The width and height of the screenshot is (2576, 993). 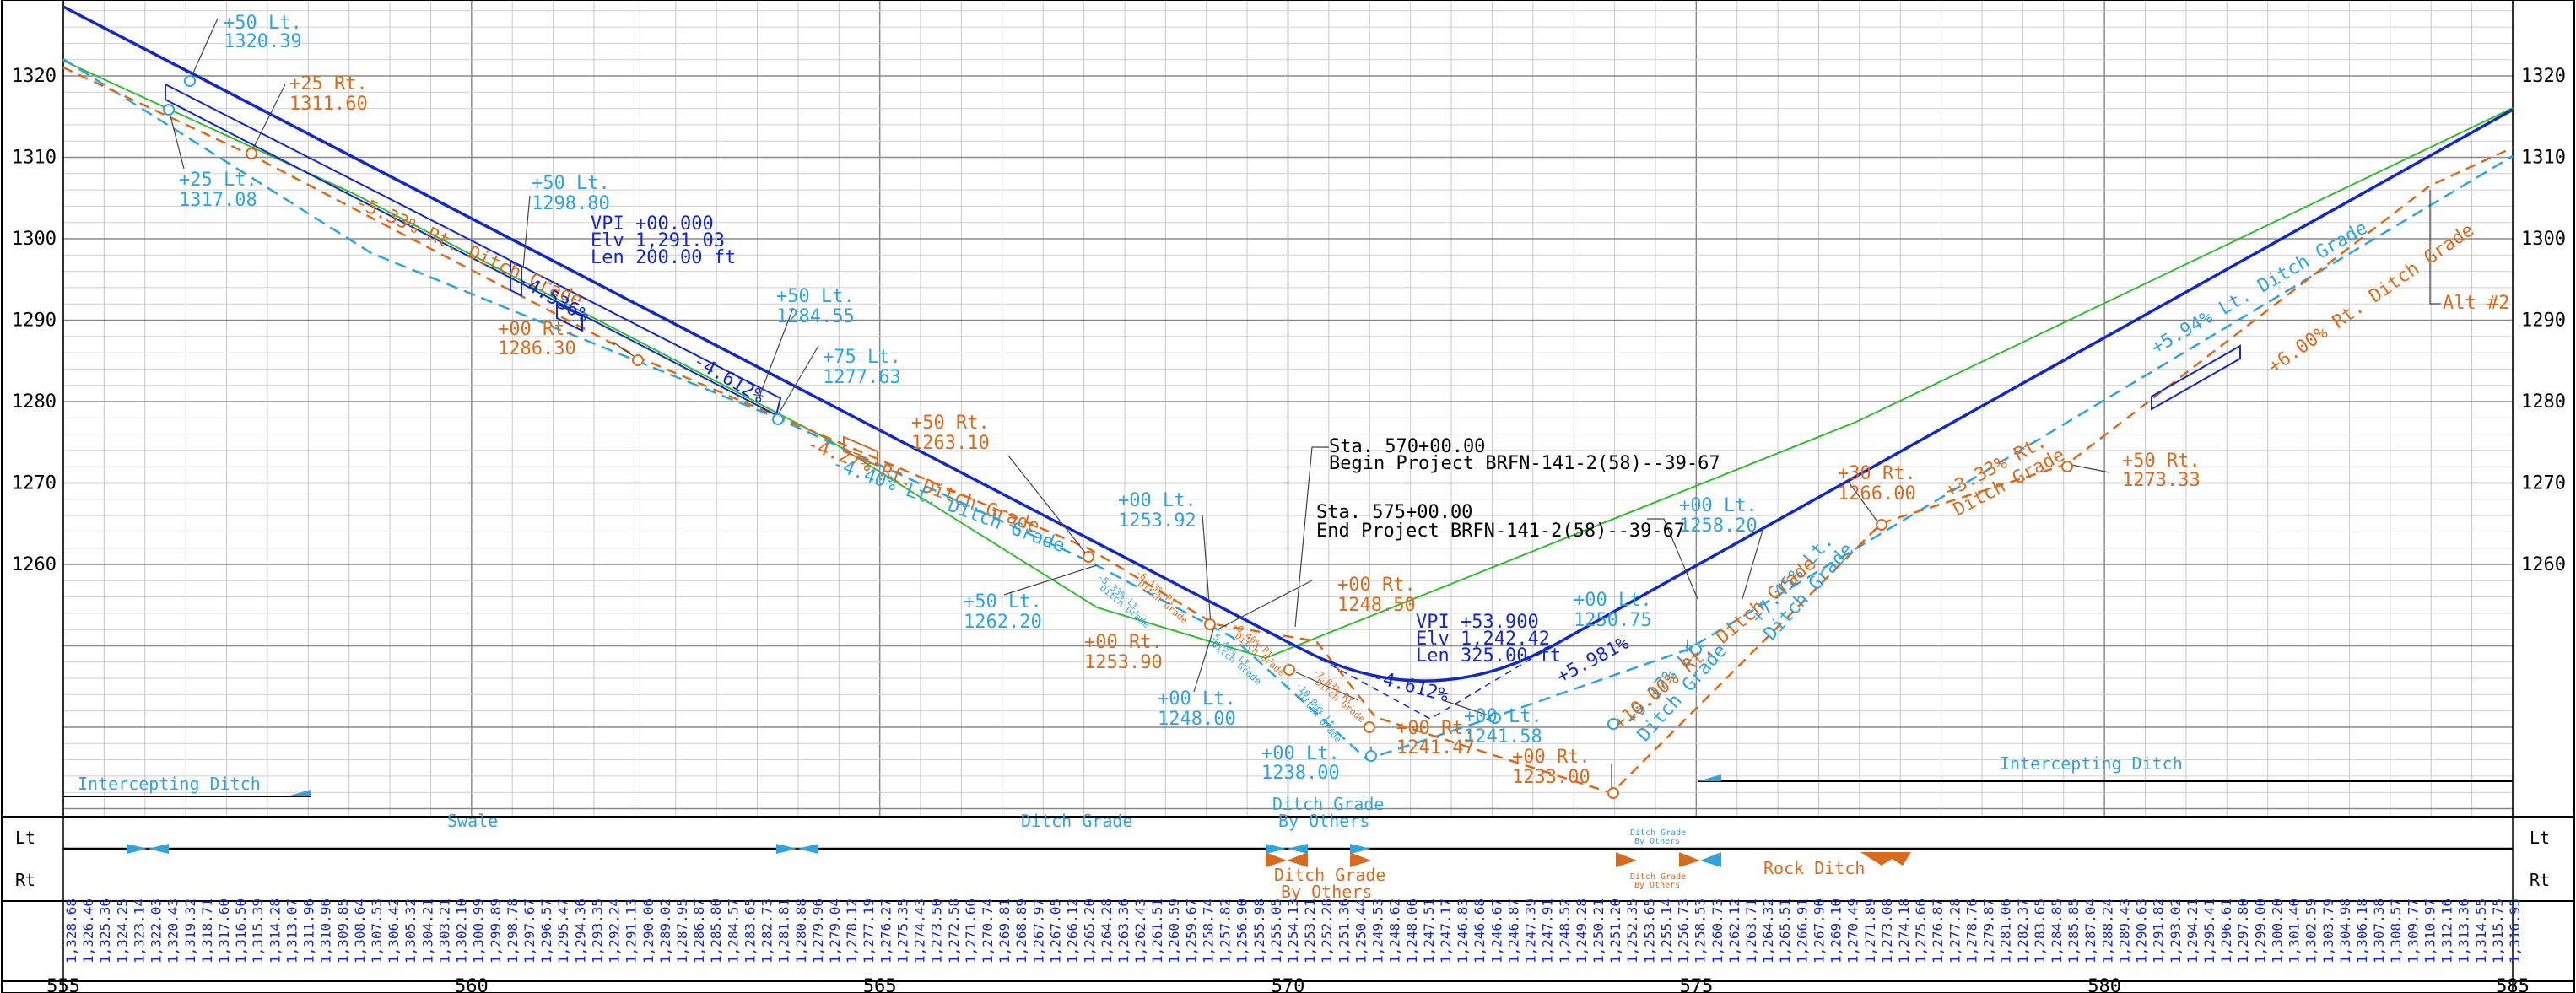 I want to click on station-elevation: 1,295.47, so click(x=563, y=931).